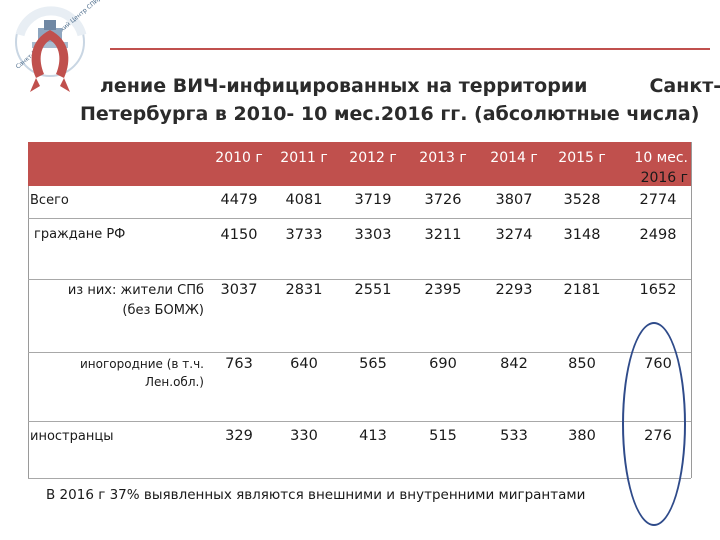 This screenshot has height=540, width=720. Describe the element at coordinates (373, 364) in the screenshot. I see `table-cell: 565` at that location.